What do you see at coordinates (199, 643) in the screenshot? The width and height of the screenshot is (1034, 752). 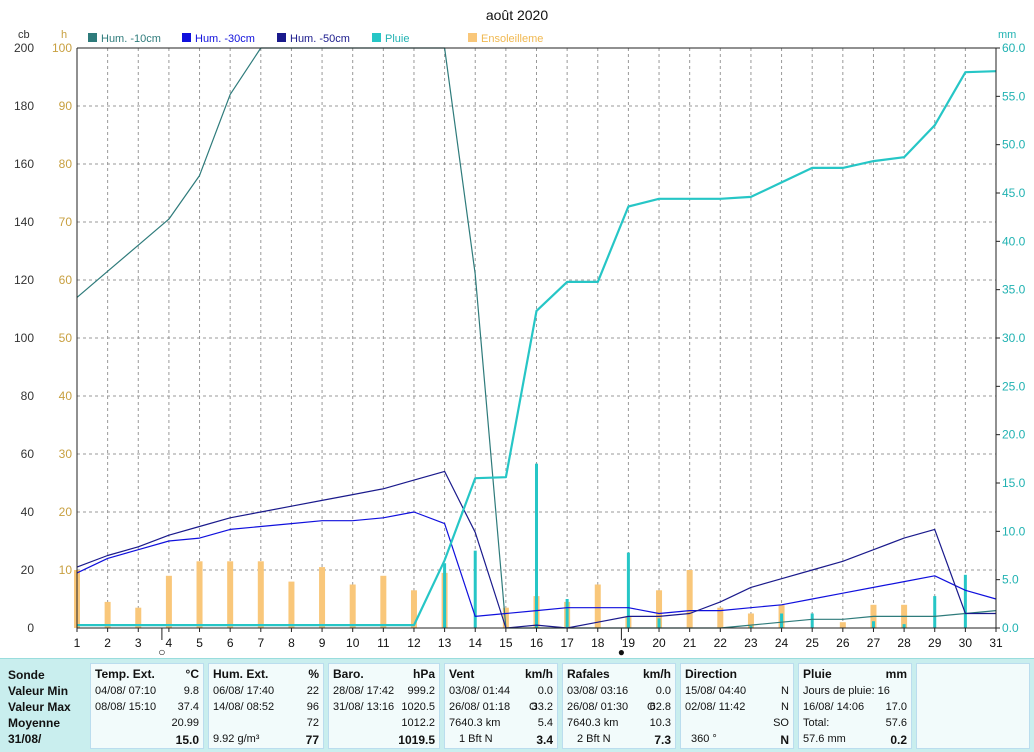 I see `tick-label-x: 5` at bounding box center [199, 643].